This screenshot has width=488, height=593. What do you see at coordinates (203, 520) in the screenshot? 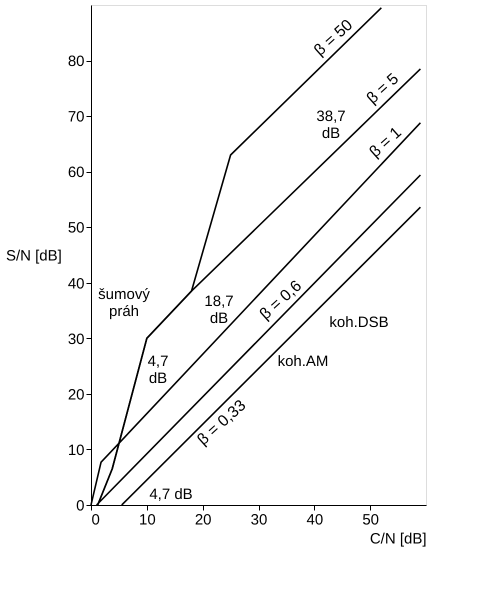
I see `x-tick-label: 20` at bounding box center [203, 520].